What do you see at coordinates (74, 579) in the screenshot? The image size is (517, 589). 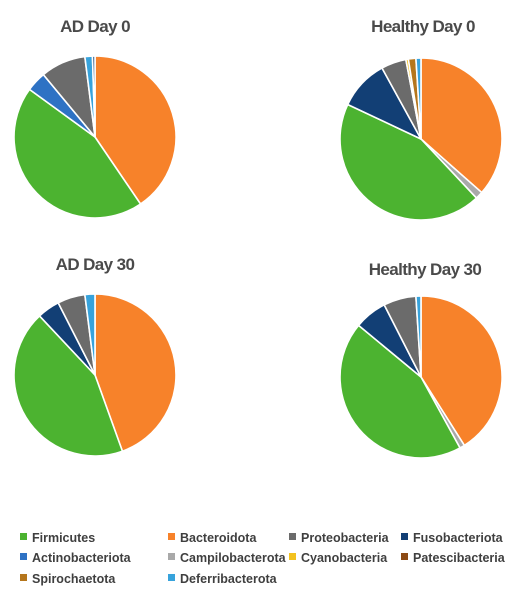 I see `legend-label: Spirochaetota` at bounding box center [74, 579].